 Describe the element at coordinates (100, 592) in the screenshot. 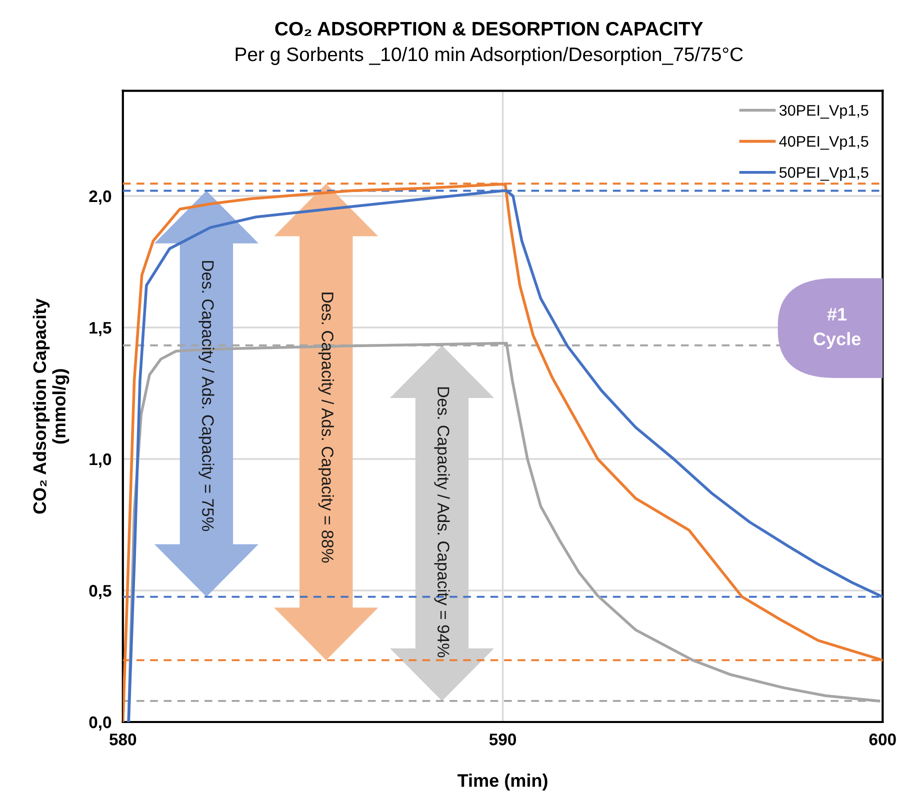

I see `y-tick-label: 0,5` at that location.